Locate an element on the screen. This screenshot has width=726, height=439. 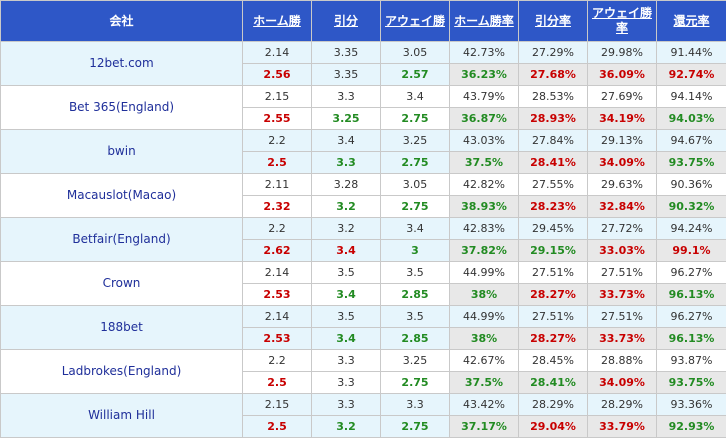
opening-home-rate: 42.82% is located at coordinates (484, 184).